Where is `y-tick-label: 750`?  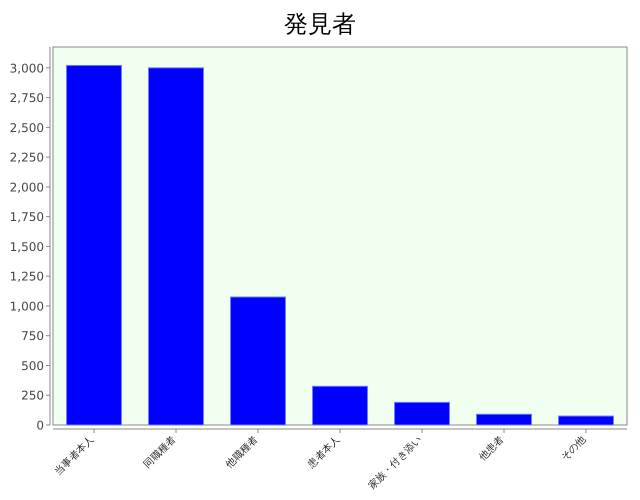 y-tick-label: 750 is located at coordinates (32, 336).